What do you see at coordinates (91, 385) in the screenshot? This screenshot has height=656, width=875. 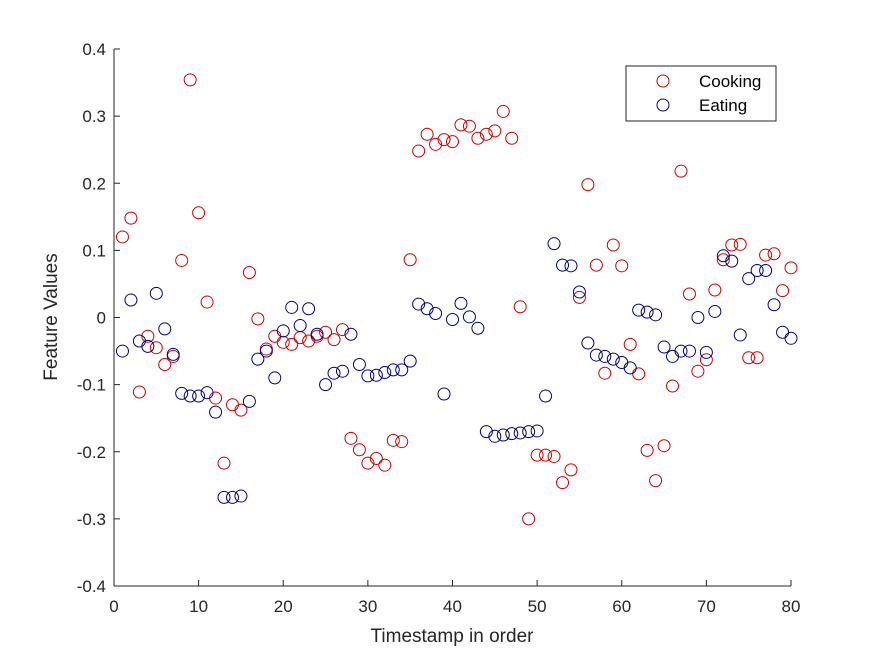 I see `y-tick-label: -0.1` at bounding box center [91, 385].